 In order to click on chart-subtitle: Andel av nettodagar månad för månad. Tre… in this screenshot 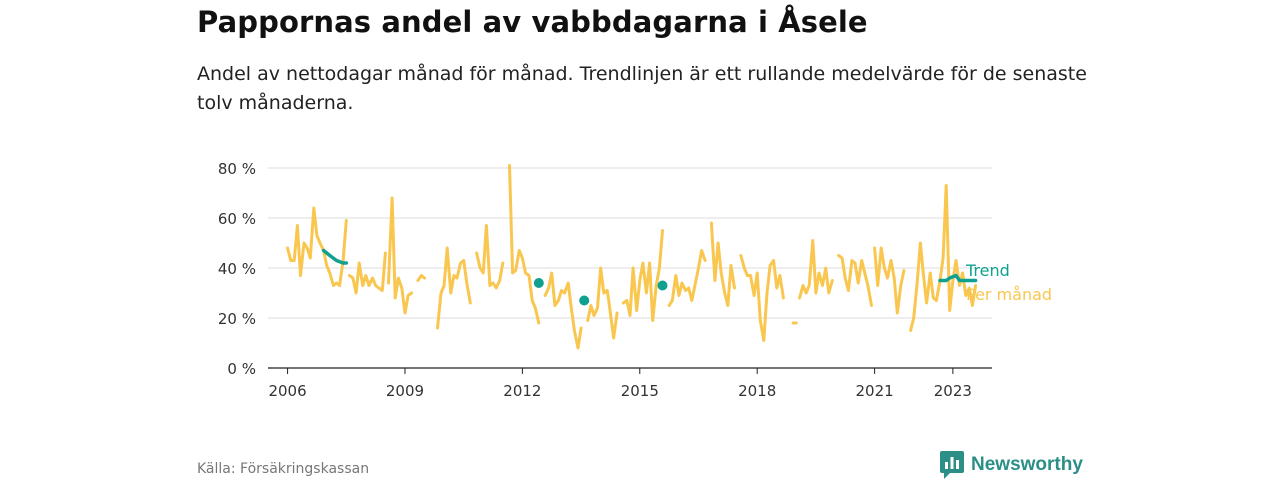, I will do `click(642, 88)`.